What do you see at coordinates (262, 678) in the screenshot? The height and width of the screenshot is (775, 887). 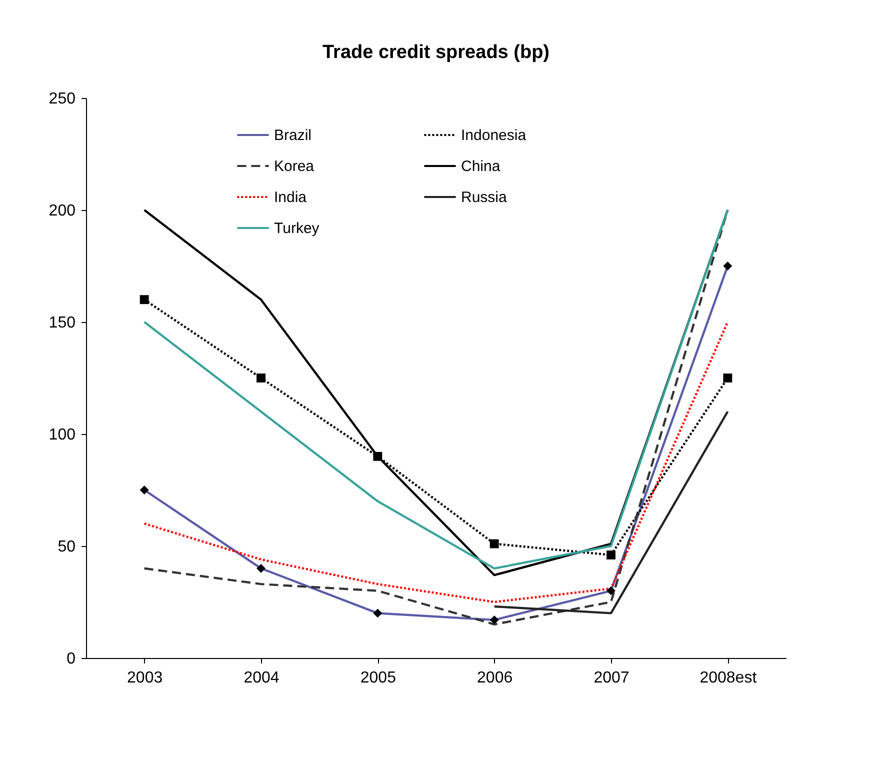 I see `x-tick-label: 2004` at bounding box center [262, 678].